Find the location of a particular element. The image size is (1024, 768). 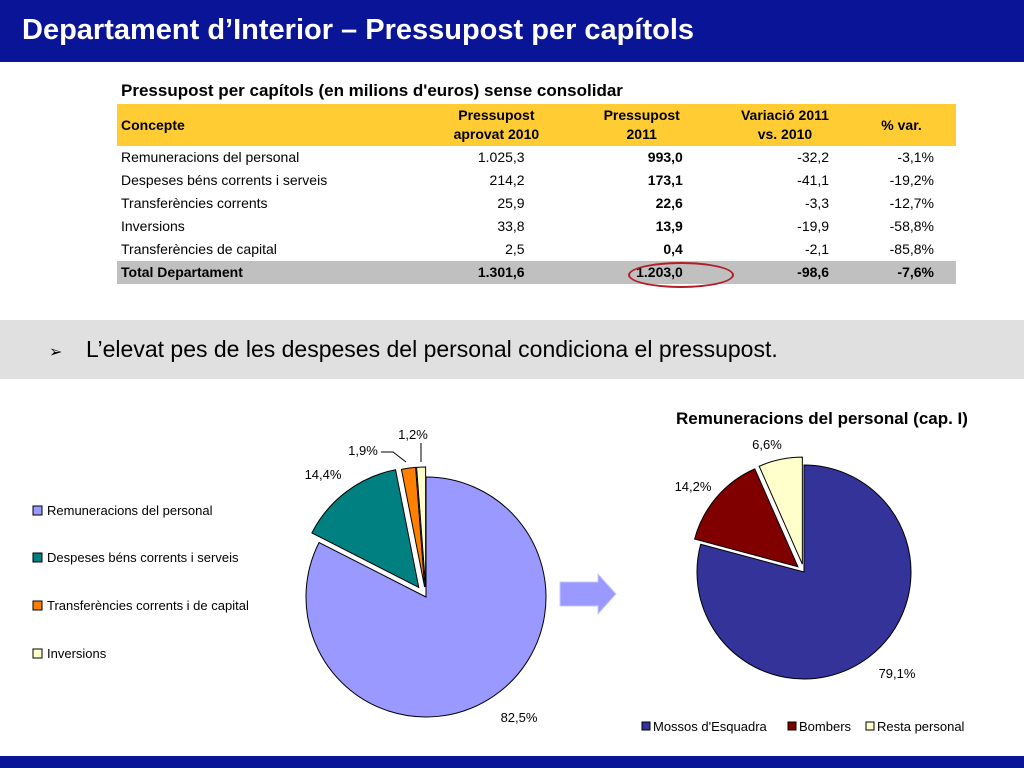

cell-variation: -98,6 is located at coordinates (785, 272).